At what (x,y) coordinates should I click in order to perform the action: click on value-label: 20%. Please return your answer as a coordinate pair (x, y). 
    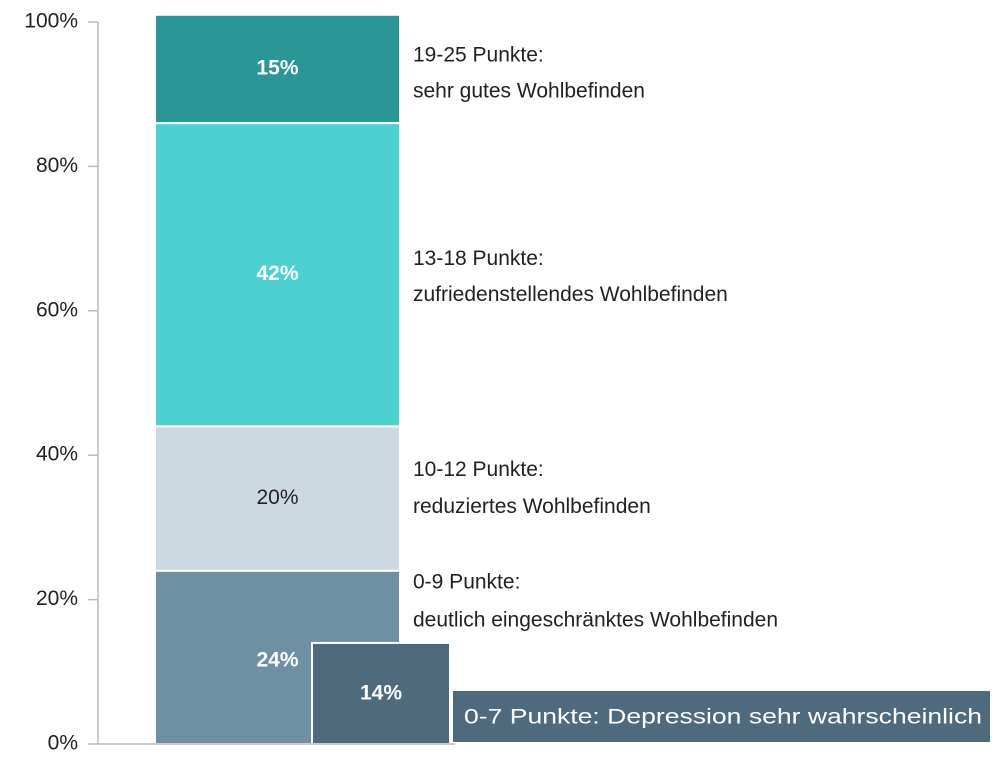
    Looking at the image, I should click on (277, 497).